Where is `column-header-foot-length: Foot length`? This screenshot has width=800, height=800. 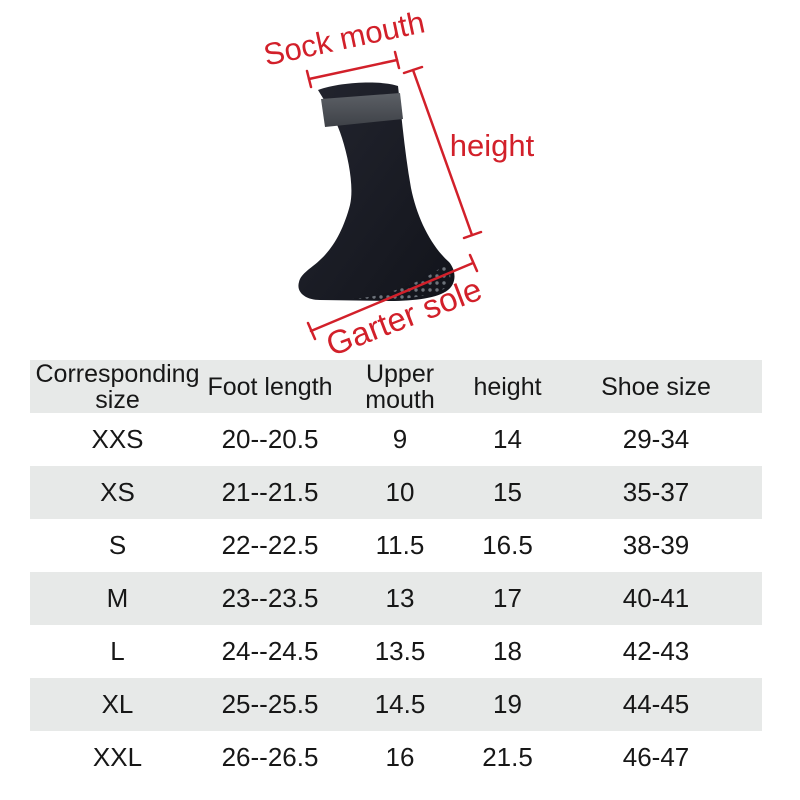
column-header-foot-length: Foot length is located at coordinates (270, 386).